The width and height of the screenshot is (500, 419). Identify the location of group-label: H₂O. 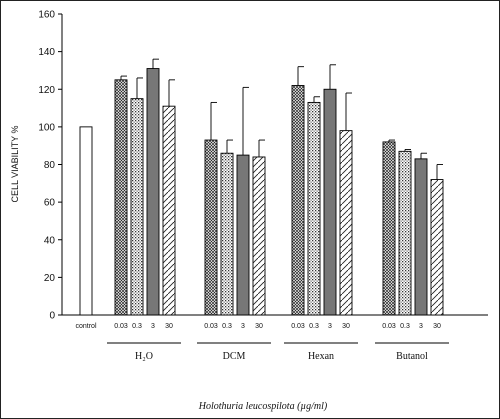
(144, 356).